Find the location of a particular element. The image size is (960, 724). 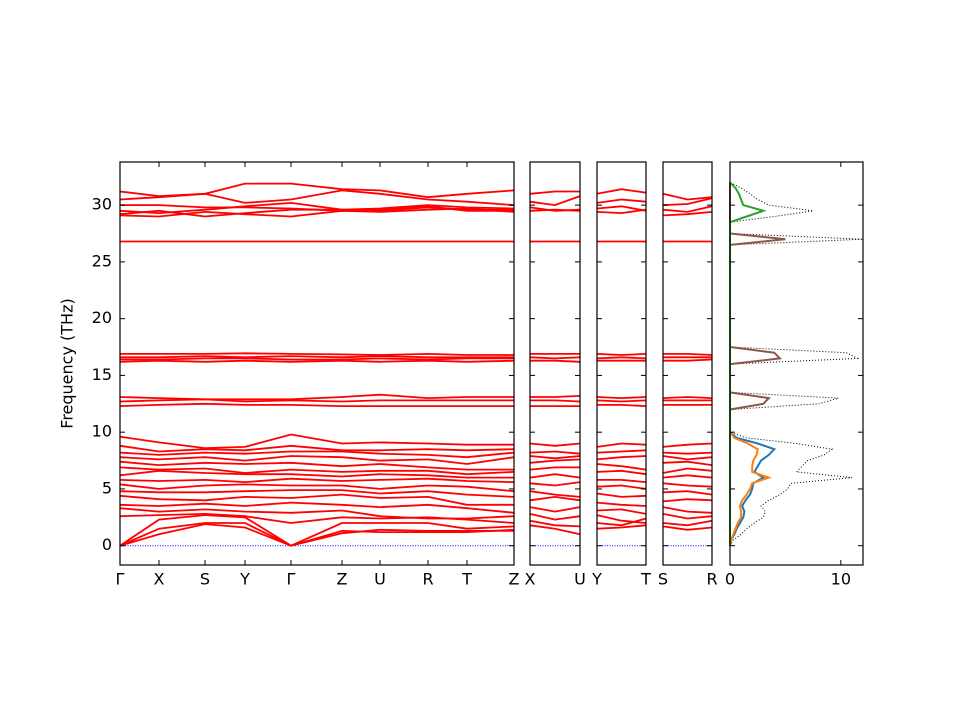

x-tick-label: 0 is located at coordinates (730, 579).